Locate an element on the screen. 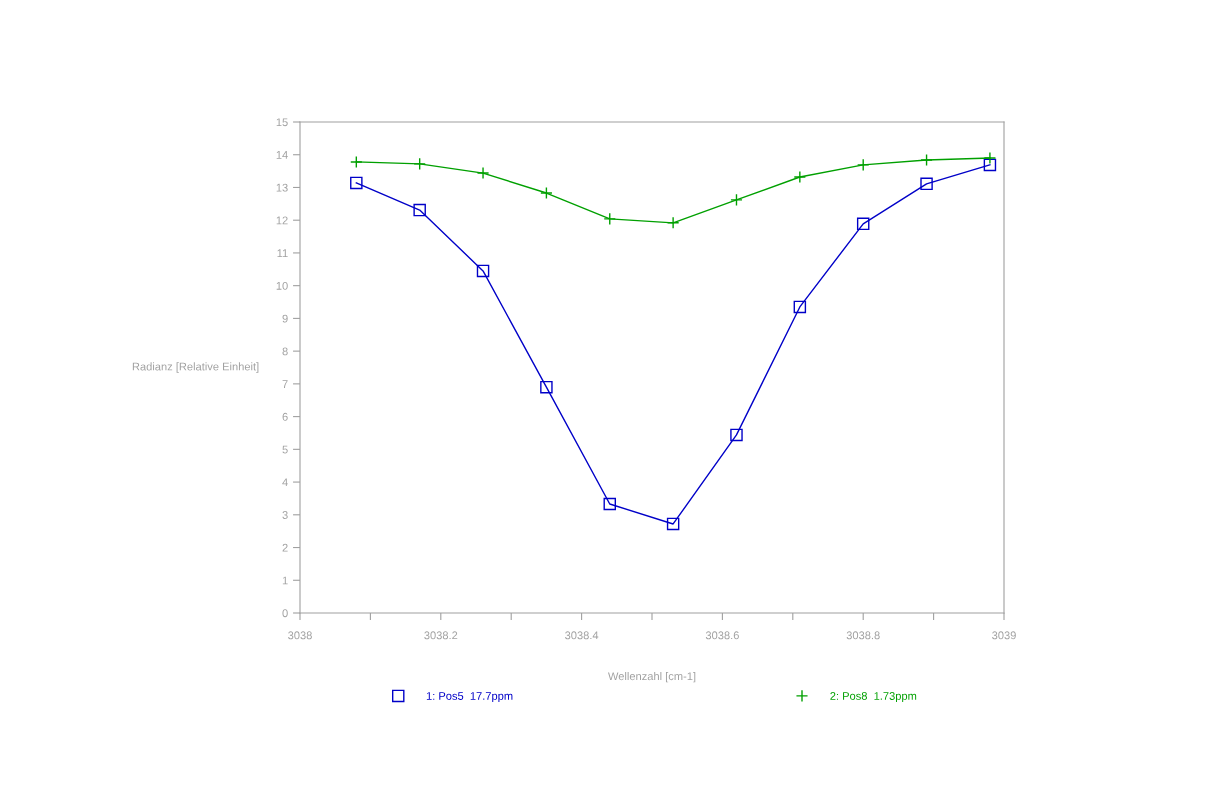  text: 3038.6 is located at coordinates (722, 635).